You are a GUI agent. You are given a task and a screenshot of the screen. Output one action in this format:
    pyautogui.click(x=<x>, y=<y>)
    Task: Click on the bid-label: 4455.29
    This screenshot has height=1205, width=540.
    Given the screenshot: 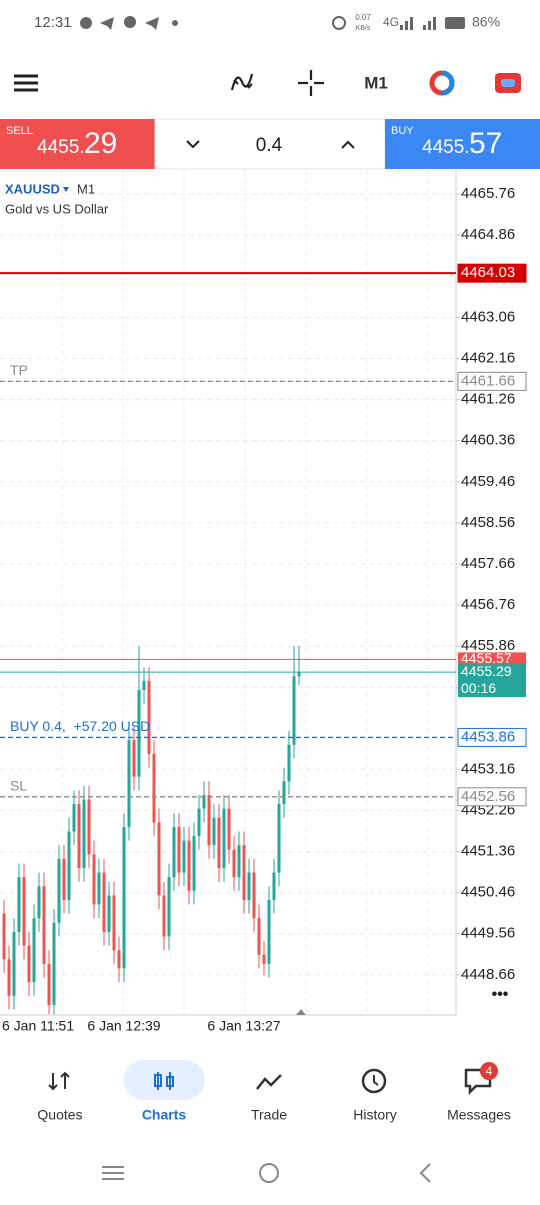 What is the action you would take?
    pyautogui.click(x=486, y=671)
    